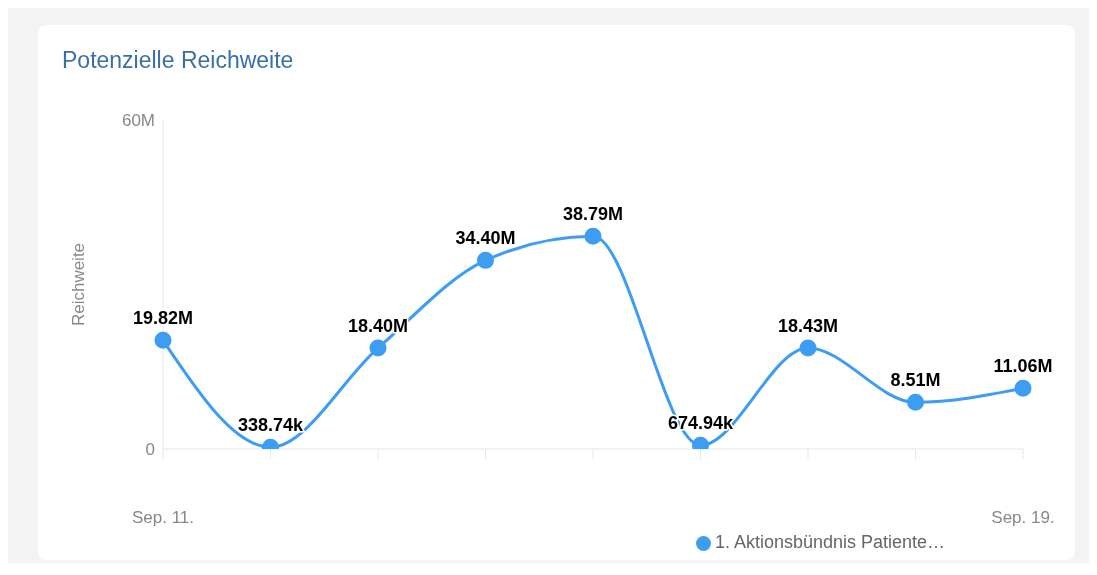 The height and width of the screenshot is (575, 1097). Describe the element at coordinates (79, 284) in the screenshot. I see `y-axis-title: Reichweite` at that location.